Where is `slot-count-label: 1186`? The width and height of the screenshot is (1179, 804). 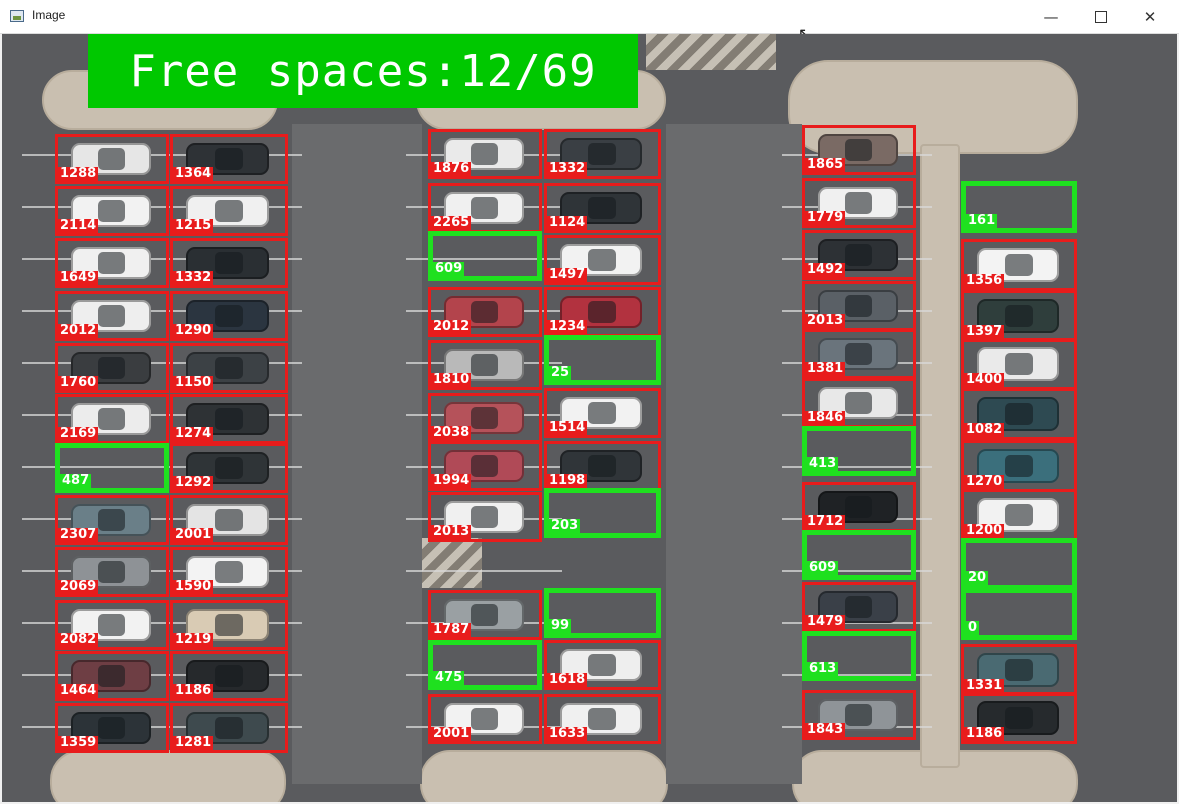 slot-count-label: 1186 is located at coordinates (984, 733).